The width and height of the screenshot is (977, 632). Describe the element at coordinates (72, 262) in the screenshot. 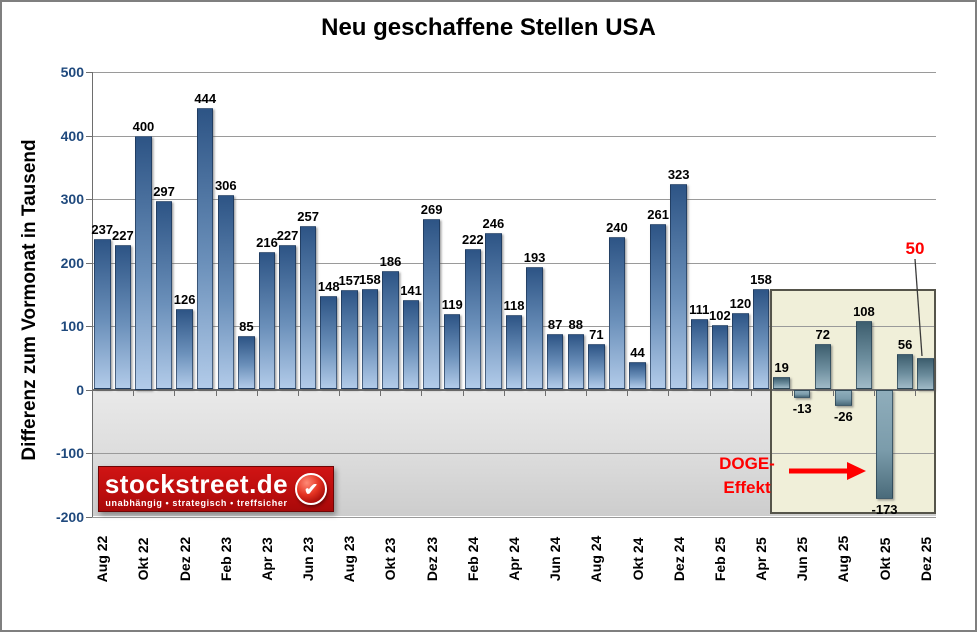

I see `y-tick-label: 200` at that location.